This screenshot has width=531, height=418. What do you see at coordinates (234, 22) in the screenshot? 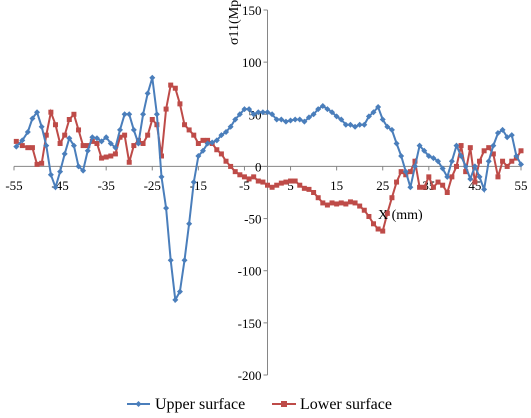
I see `y-axis-title: σ11(Mpa)` at bounding box center [234, 22].